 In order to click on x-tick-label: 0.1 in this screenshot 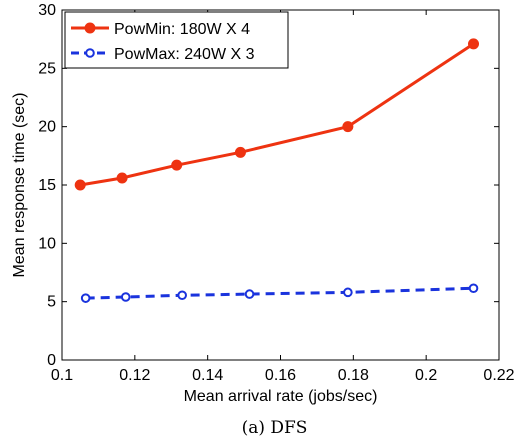, I will do `click(62, 375)`.